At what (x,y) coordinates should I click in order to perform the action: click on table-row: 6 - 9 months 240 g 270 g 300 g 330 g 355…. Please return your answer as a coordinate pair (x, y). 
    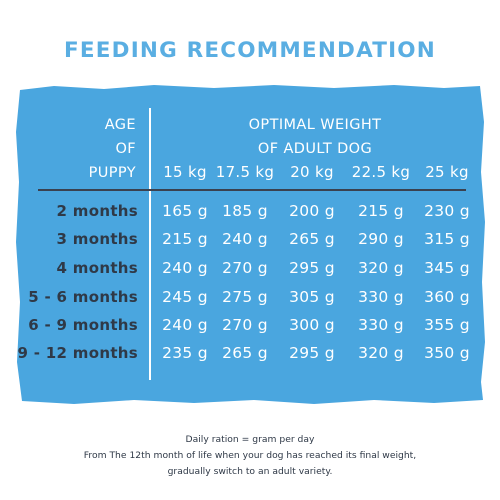
    Looking at the image, I should click on (250, 325).